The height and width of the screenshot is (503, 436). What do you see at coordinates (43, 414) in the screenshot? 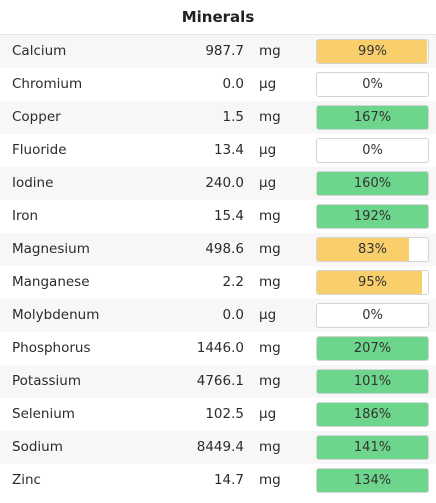
I see `mineral-name: Selenium` at bounding box center [43, 414].